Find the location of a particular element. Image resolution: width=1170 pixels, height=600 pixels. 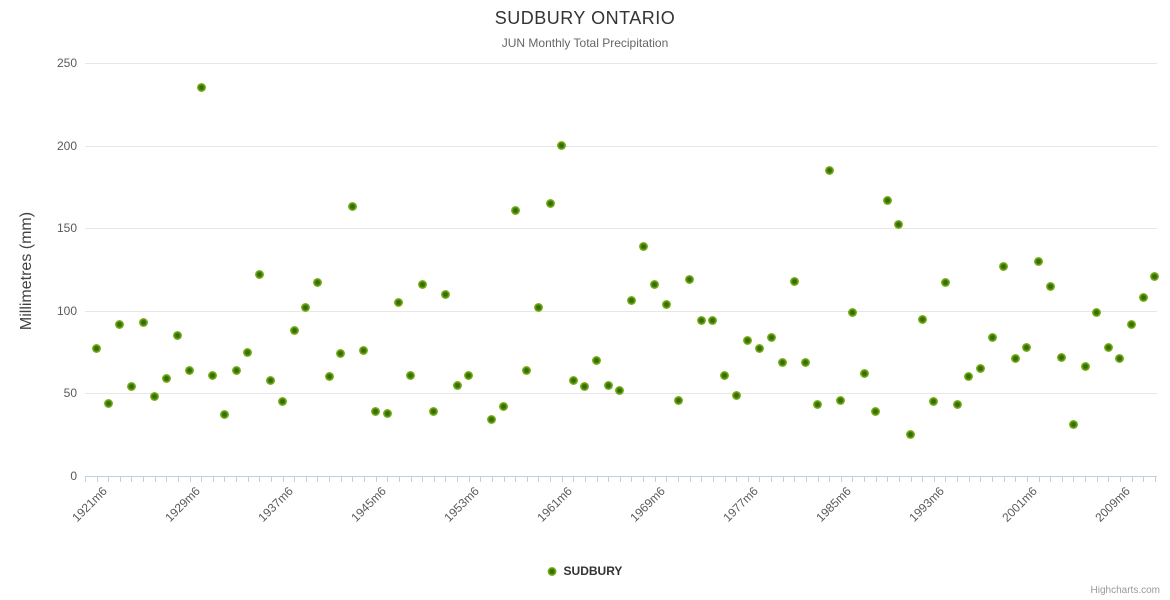

x-axis-label: 1977m6 is located at coordinates (740, 504).